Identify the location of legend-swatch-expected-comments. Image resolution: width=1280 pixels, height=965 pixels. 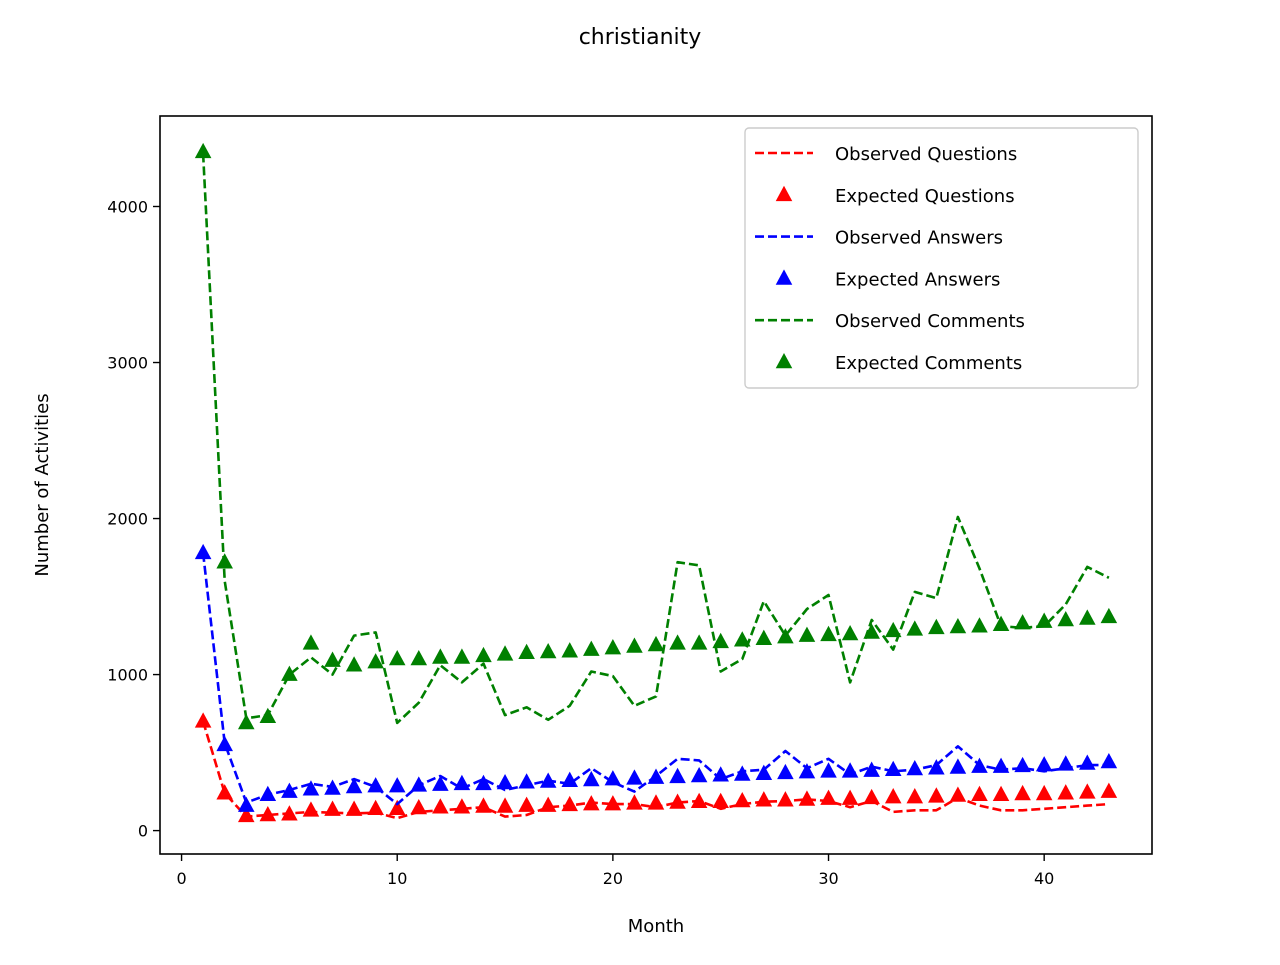
(784, 361).